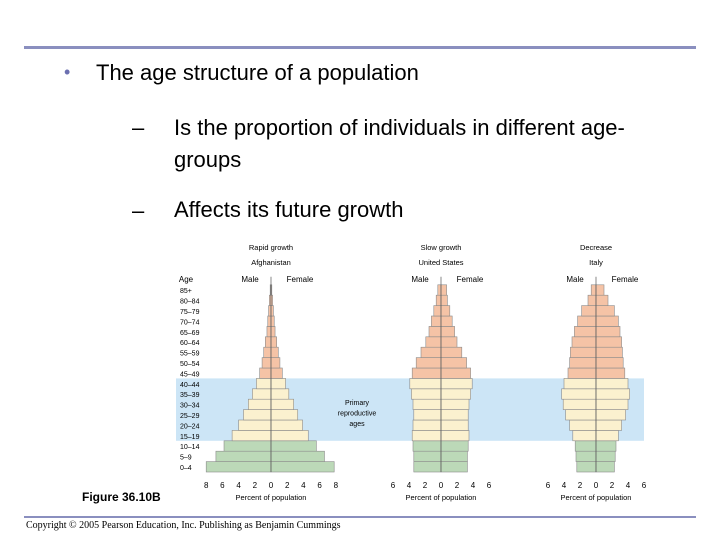 This screenshot has height=540, width=720. Describe the element at coordinates (596, 247) in the screenshot. I see `growth-label: Decrease` at that location.